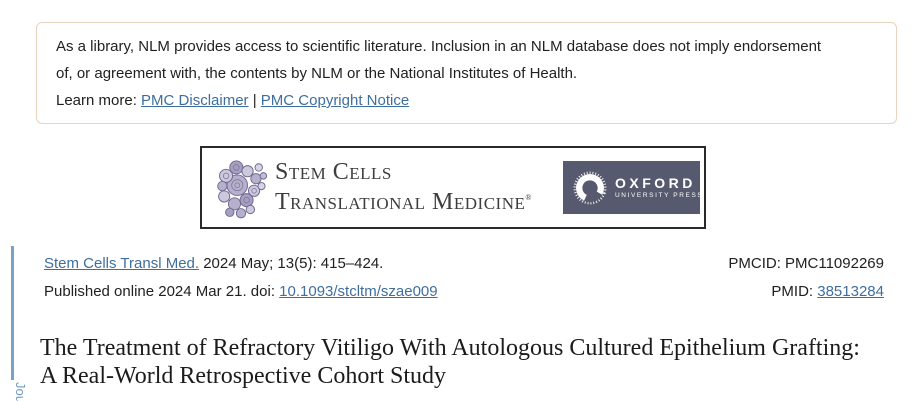 Image resolution: width=916 pixels, height=401 pixels. I want to click on university-press-text: UNIVERSITY PRESS, so click(659, 195).